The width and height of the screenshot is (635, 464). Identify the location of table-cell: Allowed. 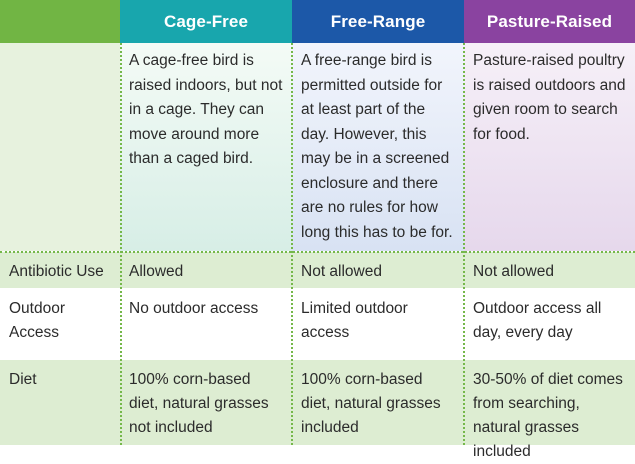
(206, 270).